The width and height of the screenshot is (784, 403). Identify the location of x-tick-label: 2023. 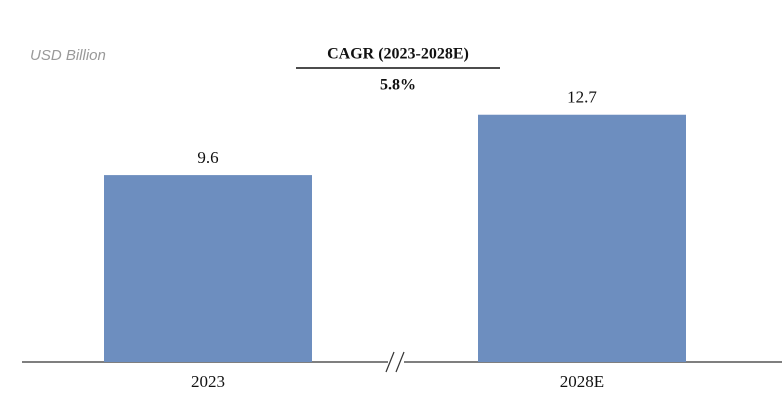
(208, 381).